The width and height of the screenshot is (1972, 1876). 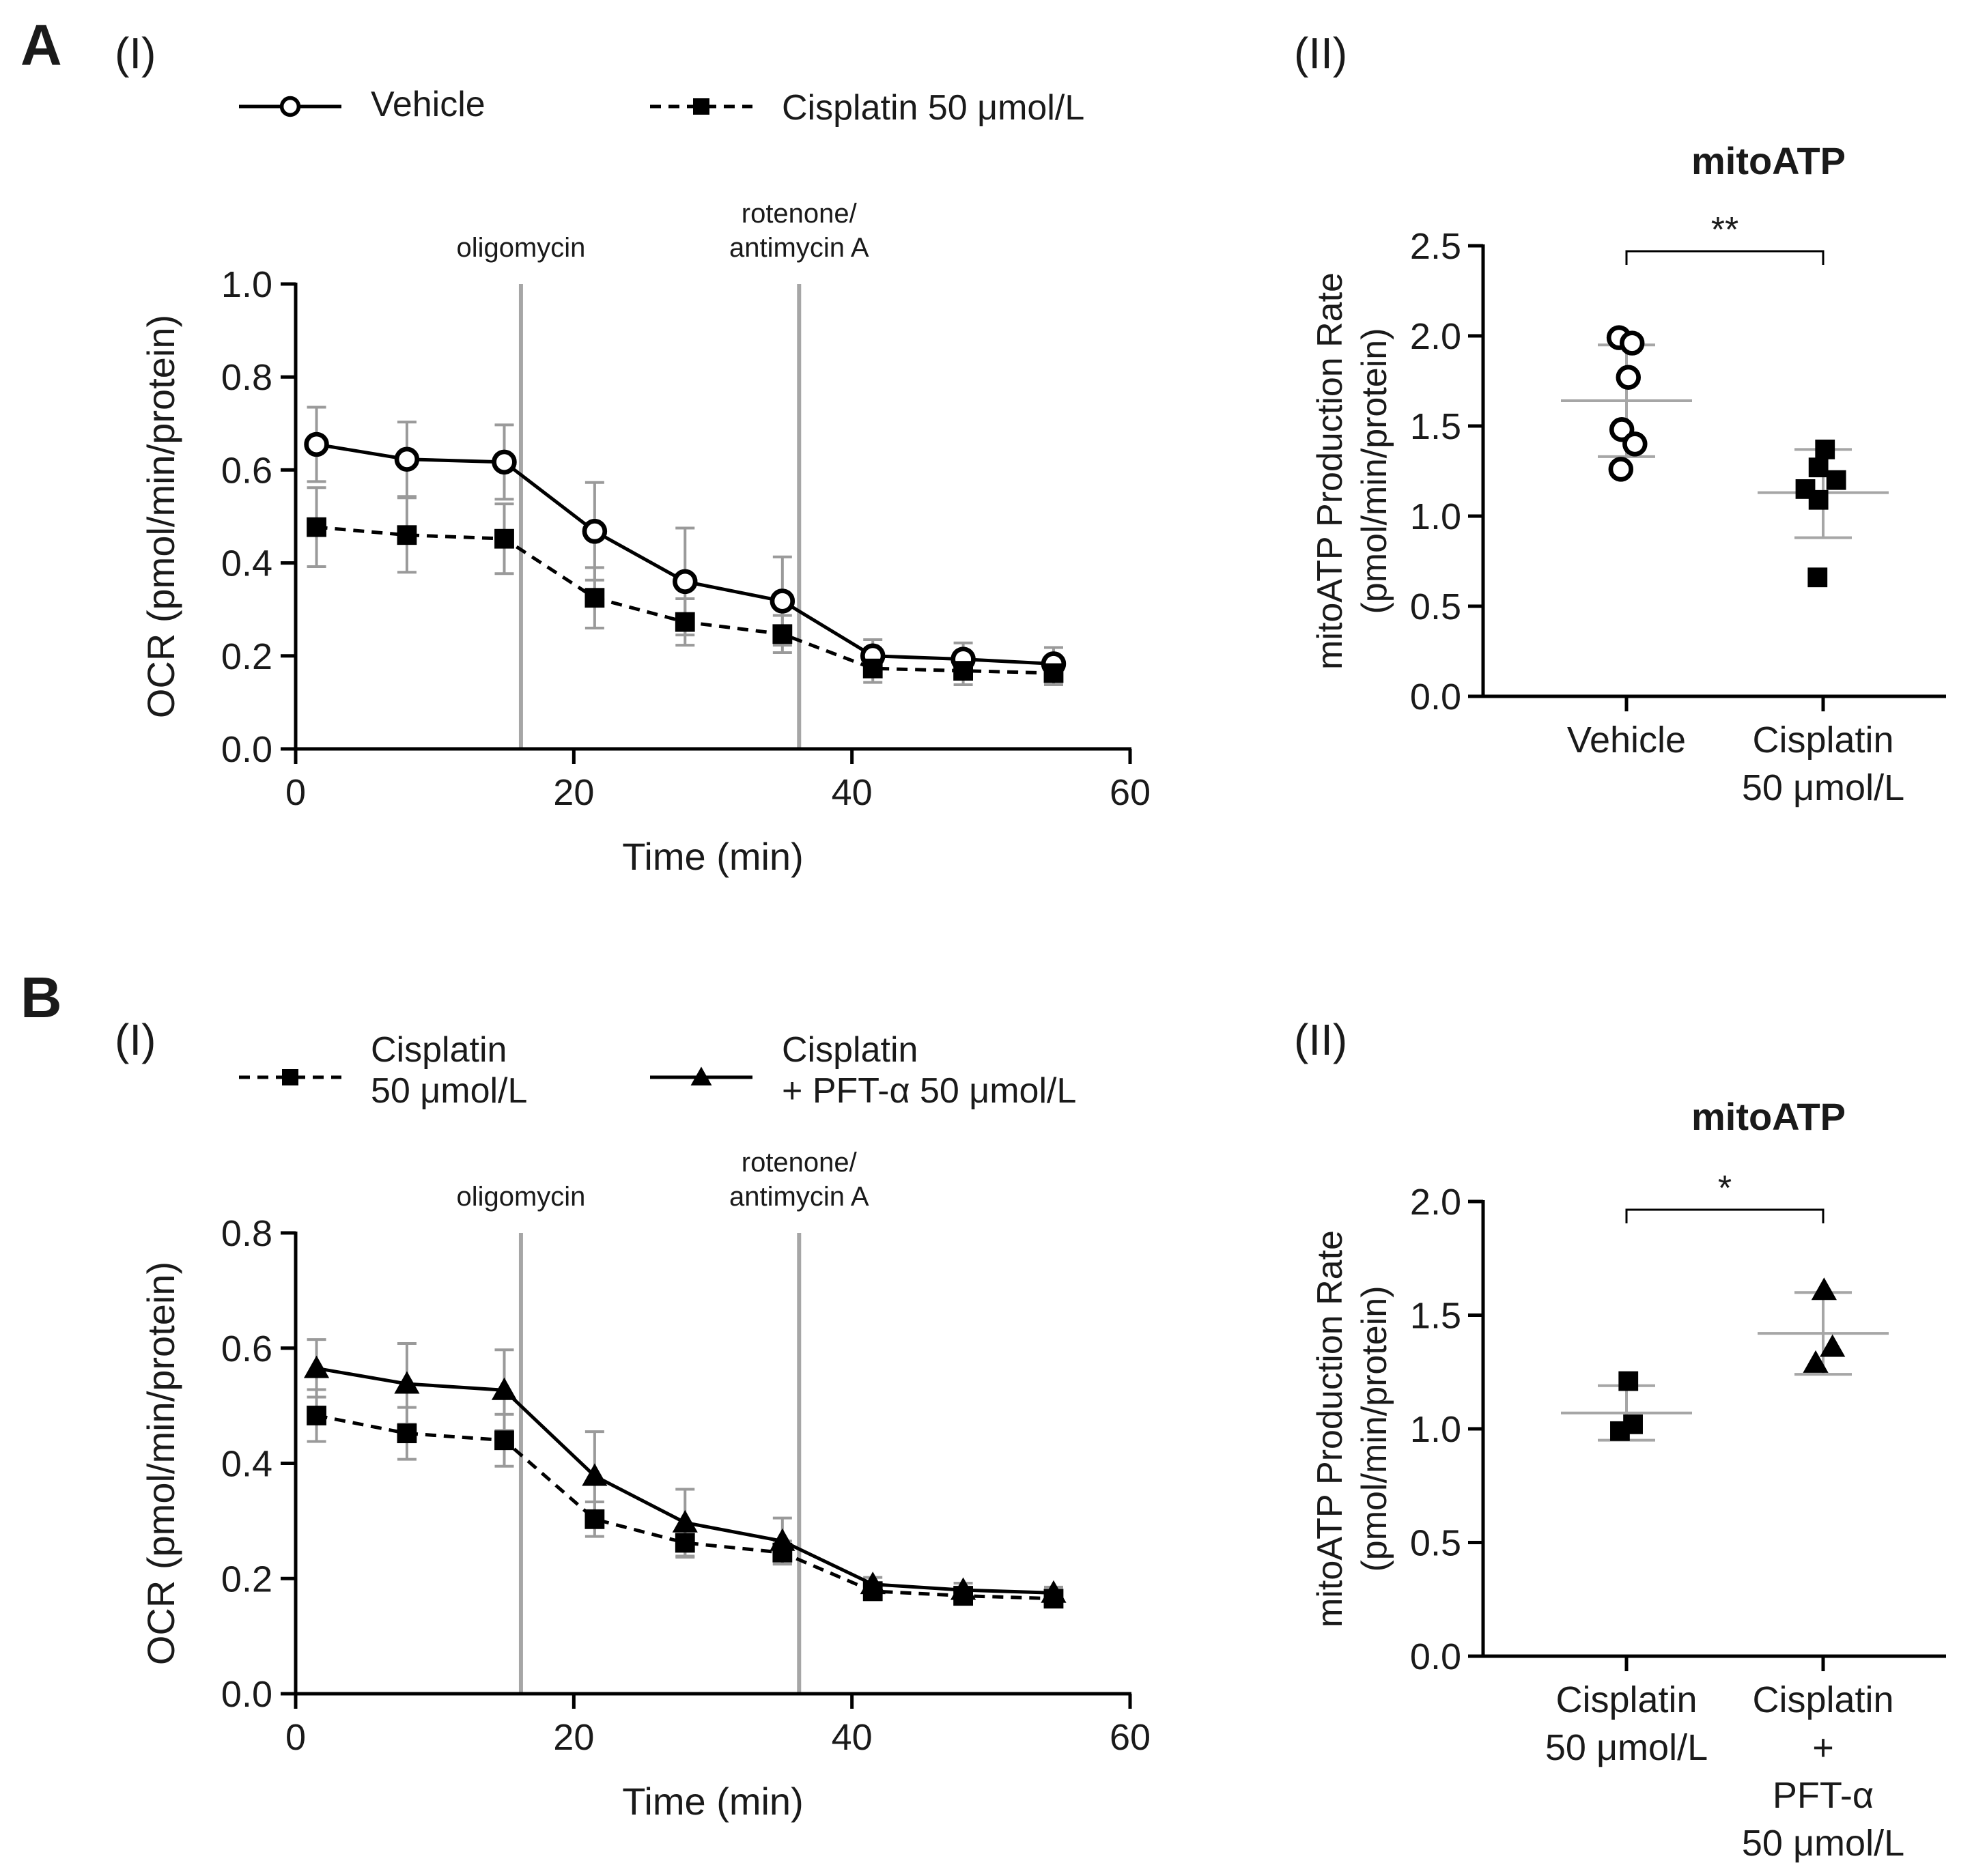 What do you see at coordinates (929, 1091) in the screenshot?
I see `legend-label: + PFT-α 50 μmol/L` at bounding box center [929, 1091].